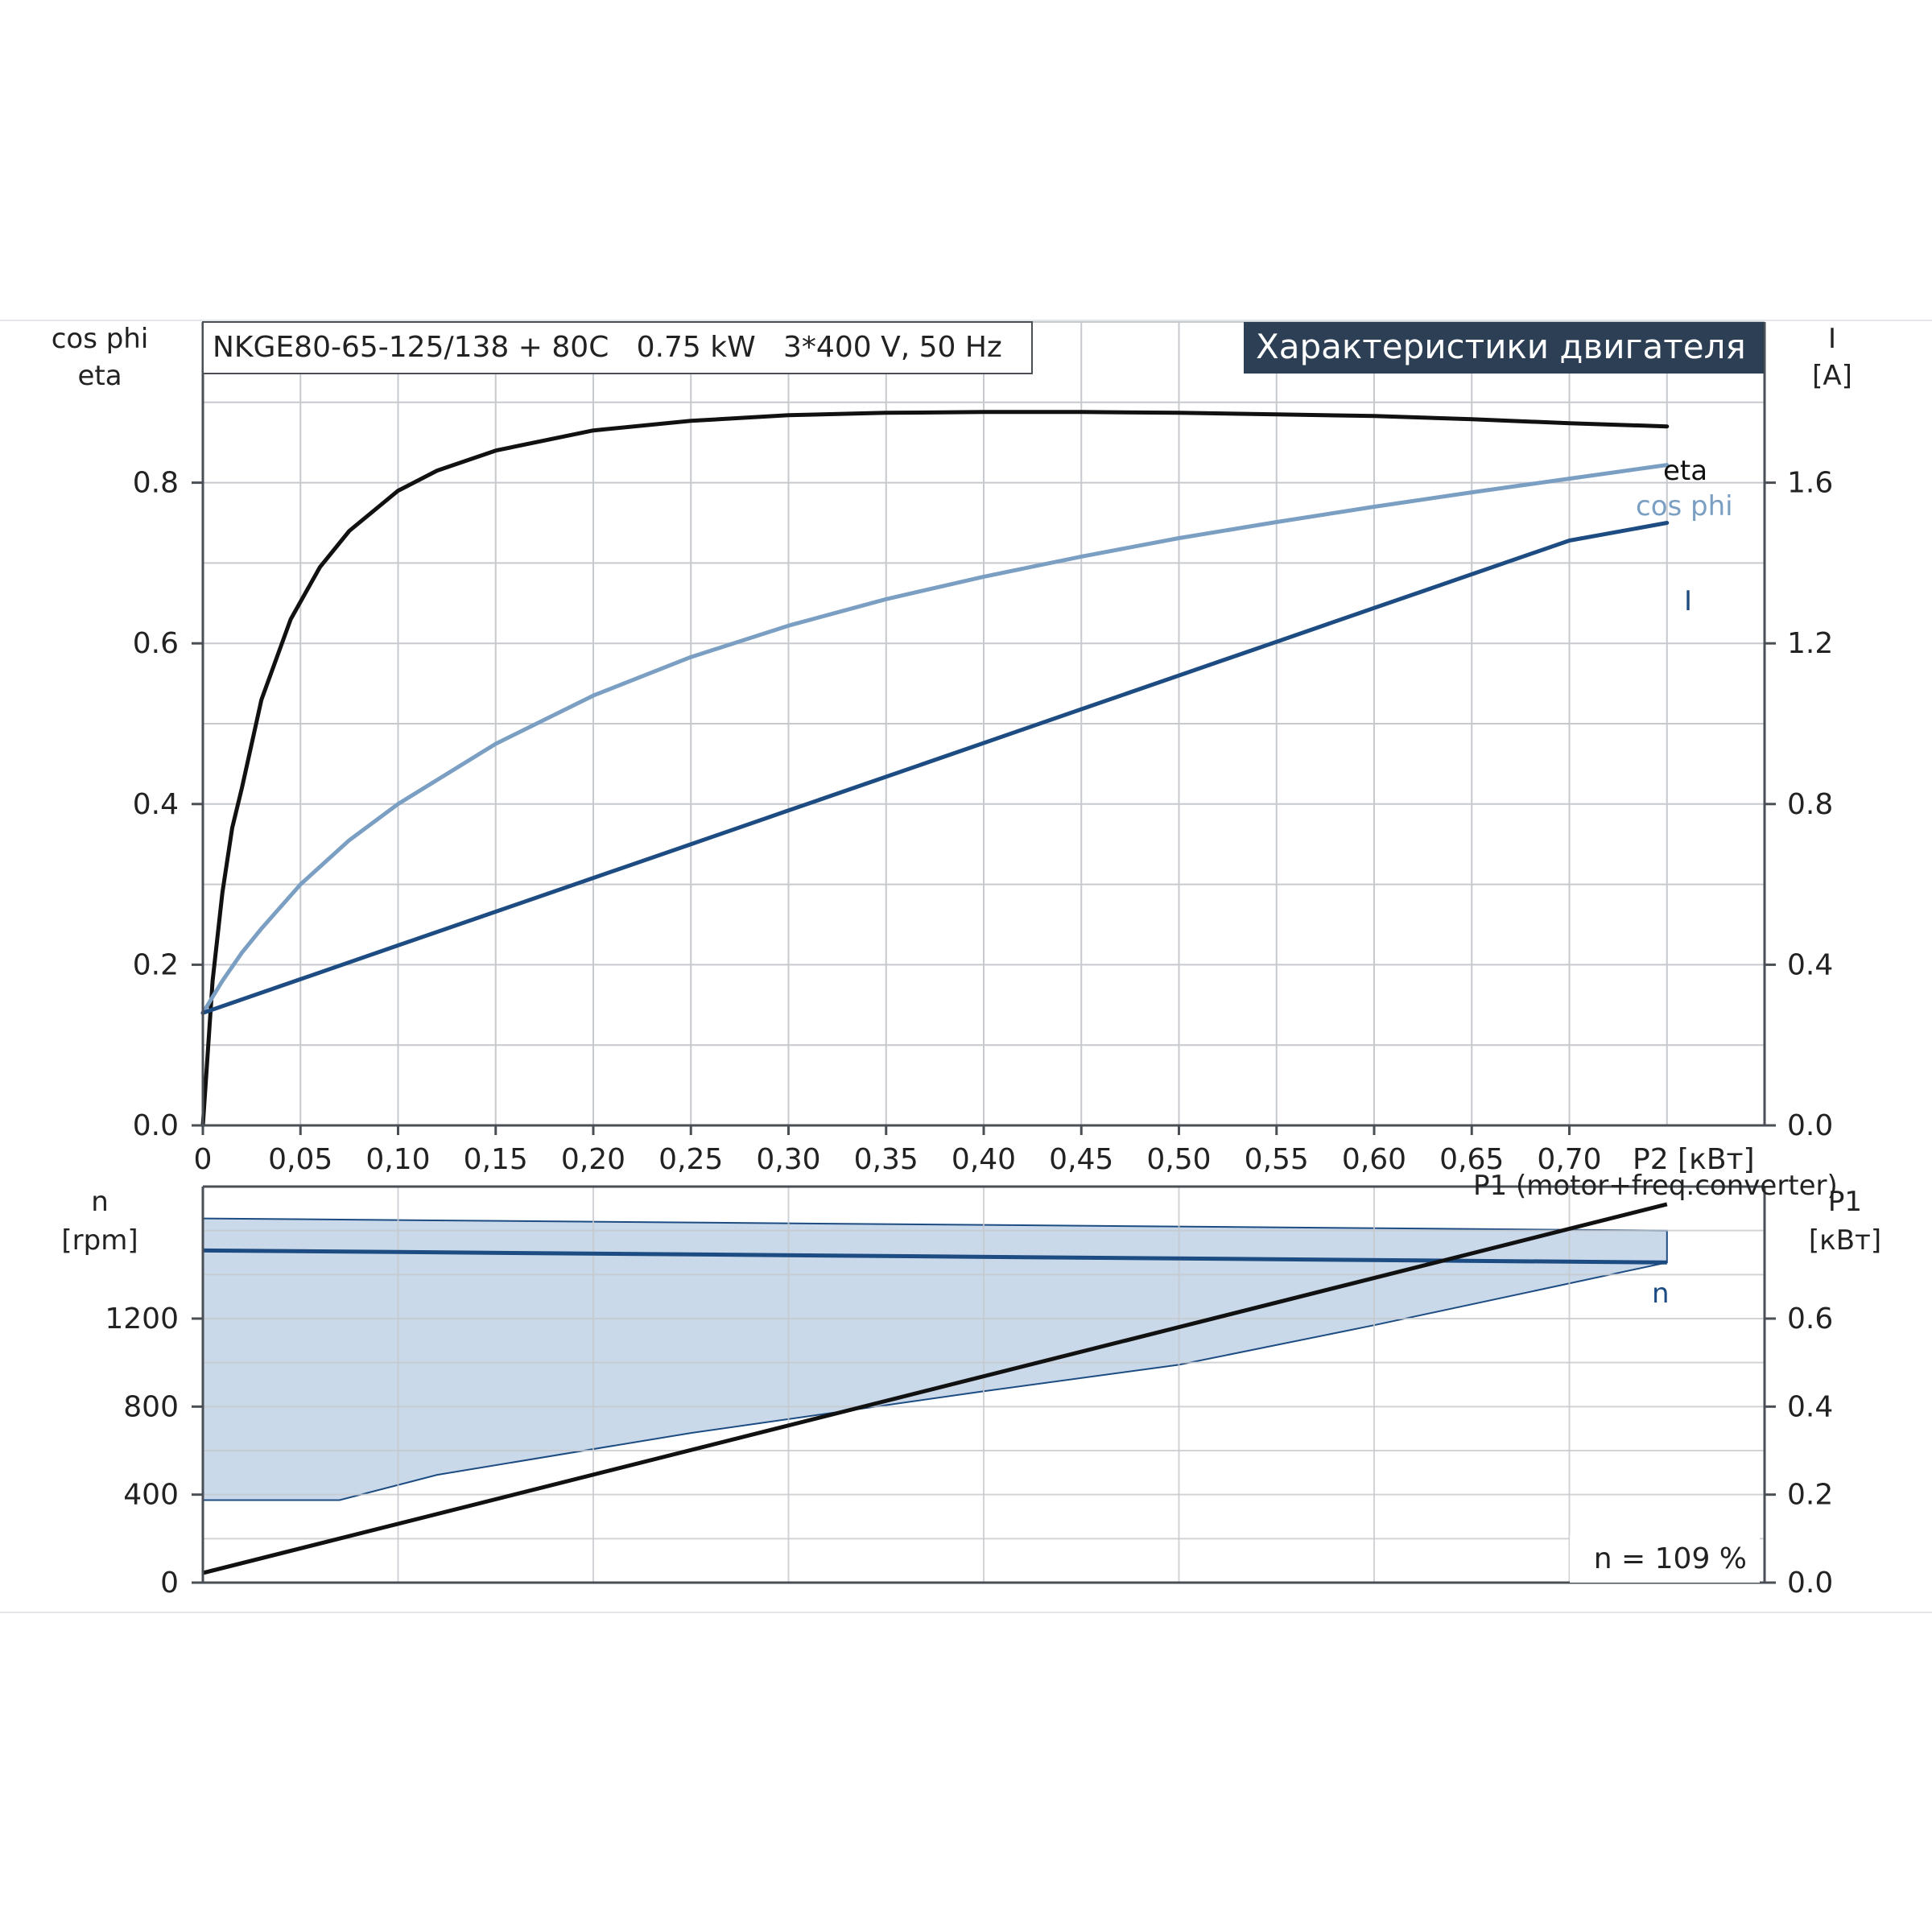 Image resolution: width=1932 pixels, height=1932 pixels. Describe the element at coordinates (1810, 643) in the screenshot. I see `upper-right-tick-label: 1.2` at that location.